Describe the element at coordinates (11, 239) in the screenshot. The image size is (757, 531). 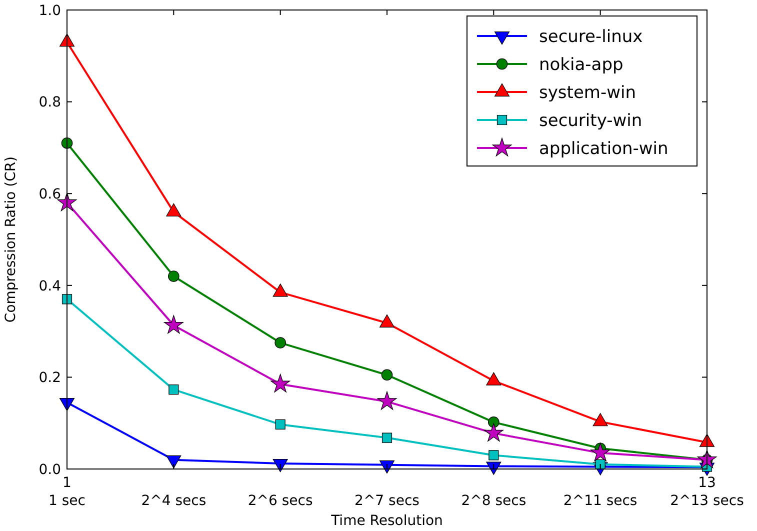
I see `y-axis-title: Compression Ratio (CR)` at that location.